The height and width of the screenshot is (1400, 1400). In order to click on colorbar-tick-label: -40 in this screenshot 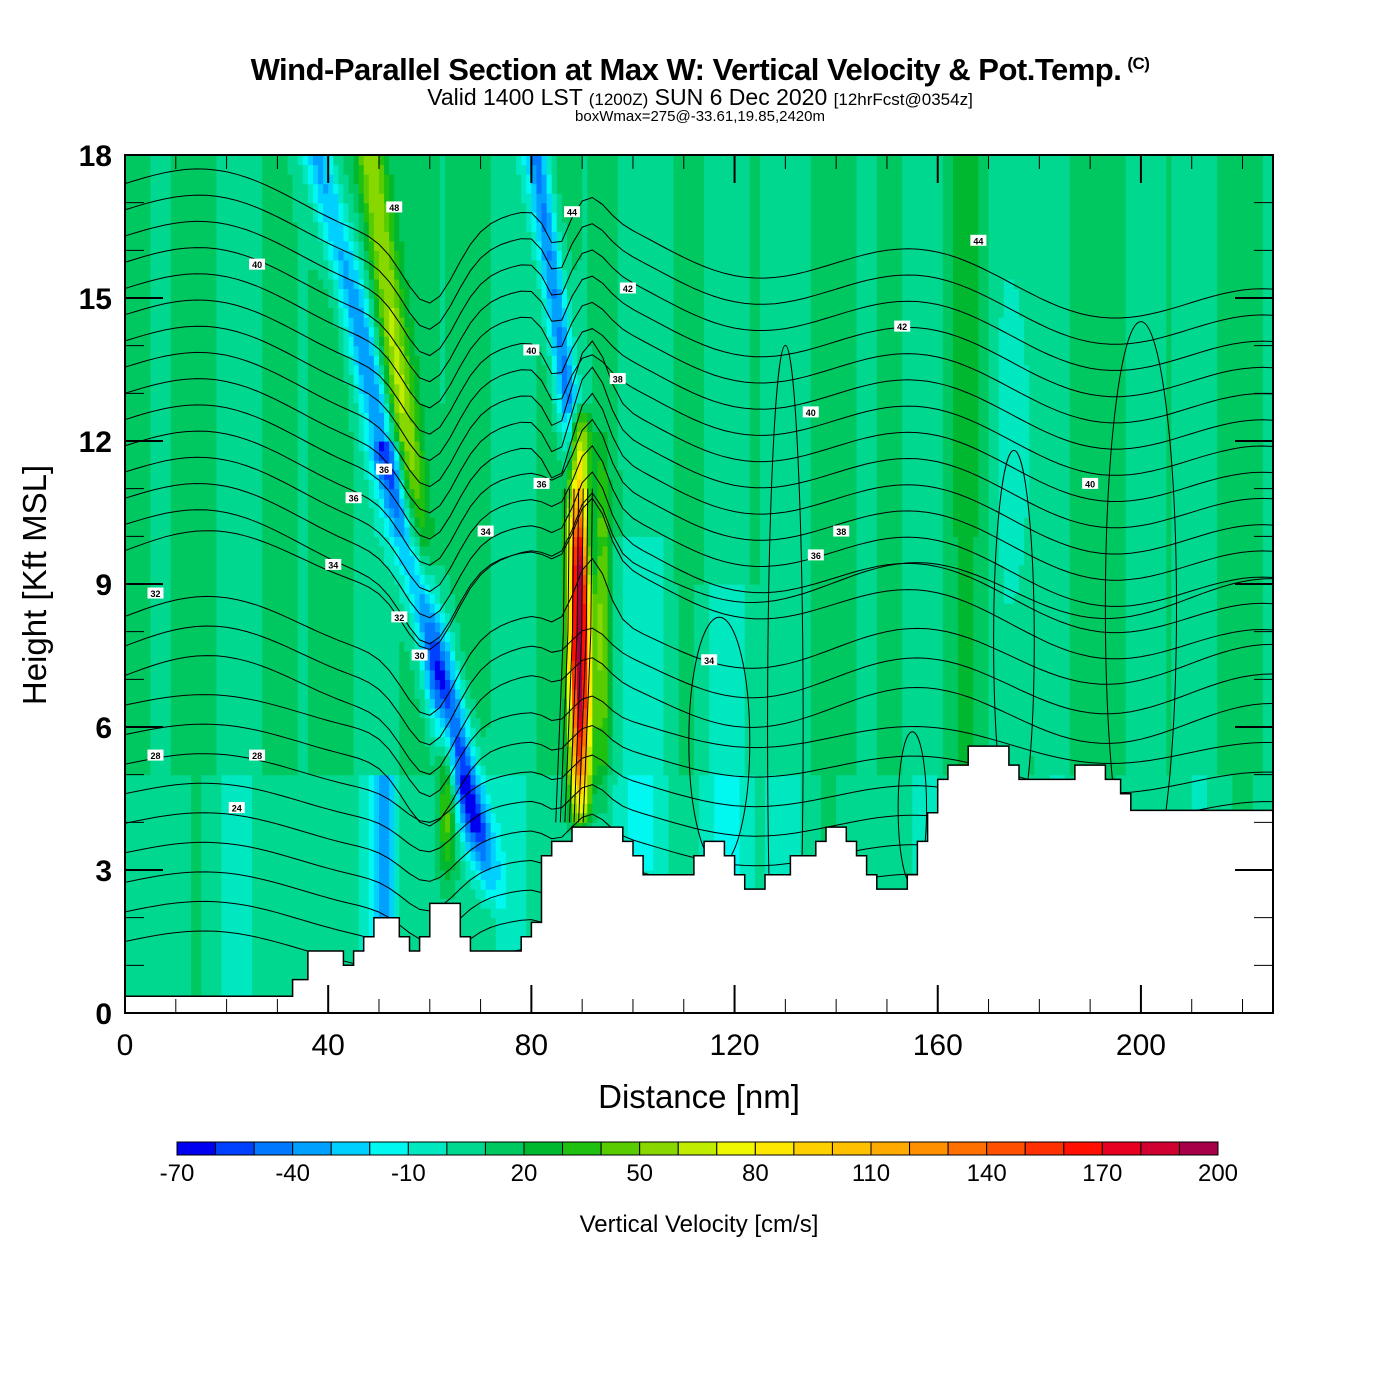, I will do `click(292, 1173)`.